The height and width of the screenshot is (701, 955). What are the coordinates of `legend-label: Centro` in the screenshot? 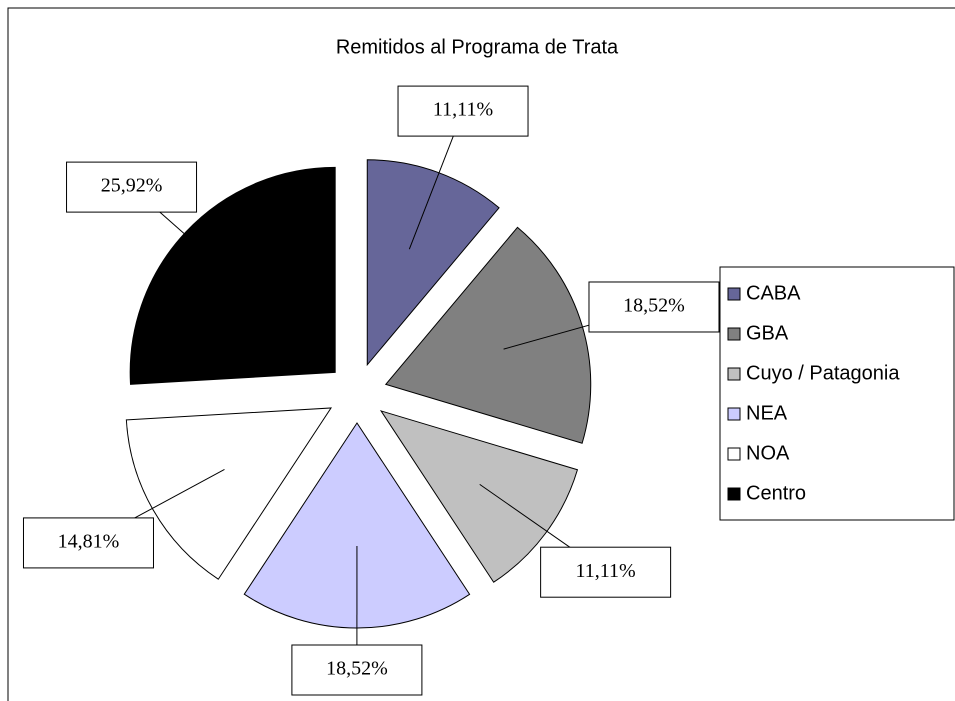 It's located at (776, 493).